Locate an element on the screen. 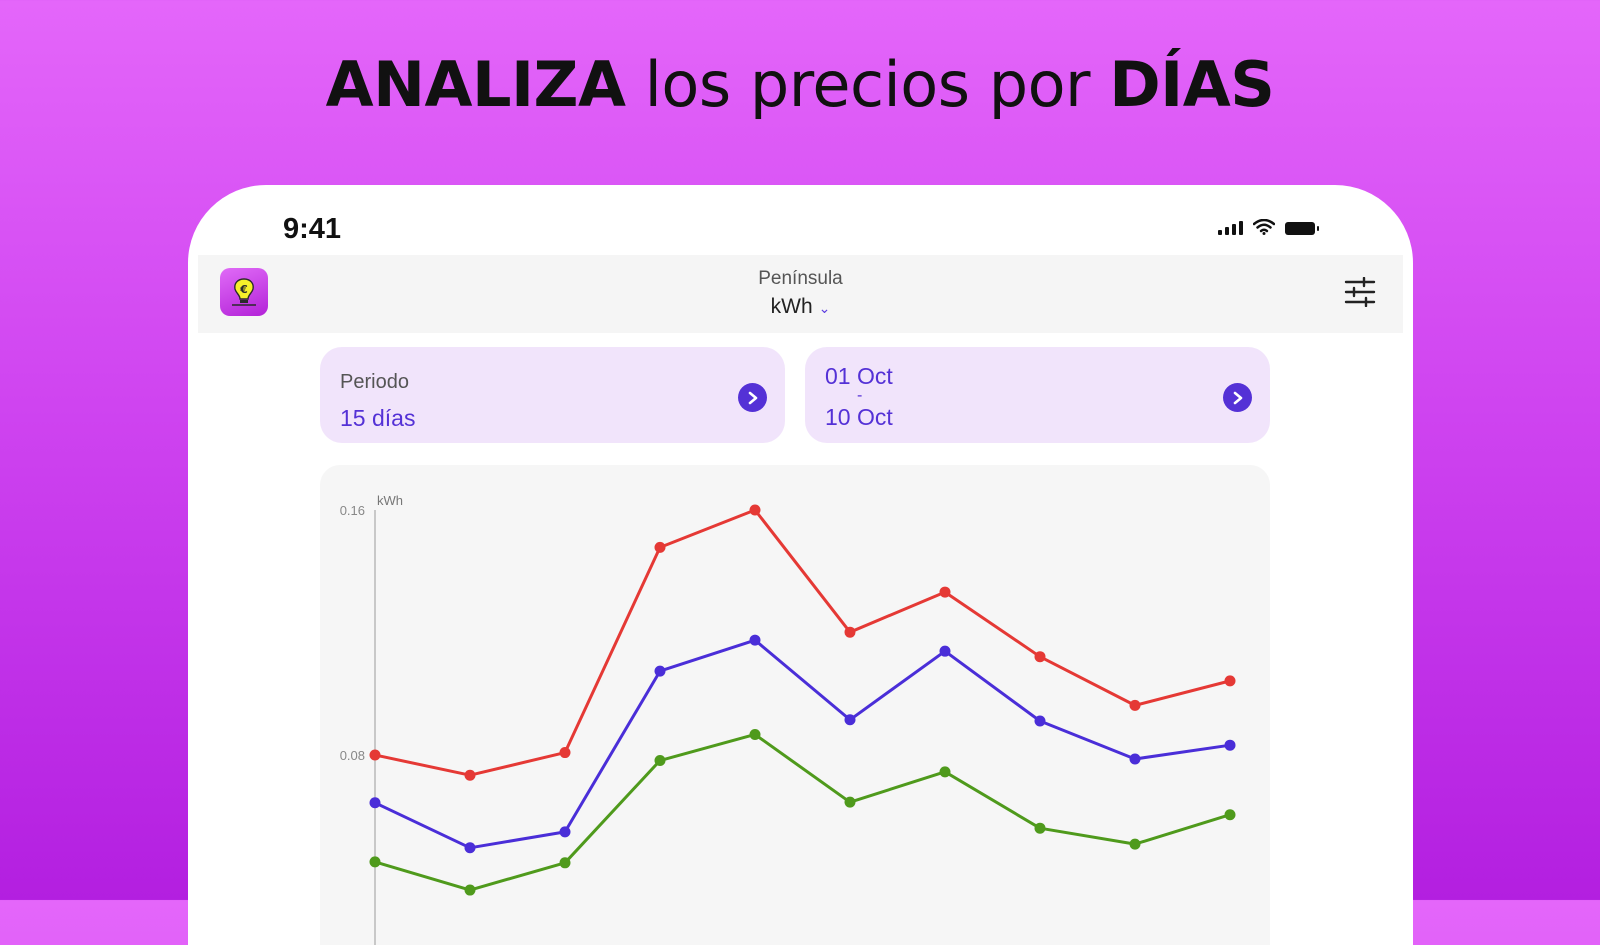 This screenshot has height=945, width=1600. battery-icon is located at coordinates (1302, 228).